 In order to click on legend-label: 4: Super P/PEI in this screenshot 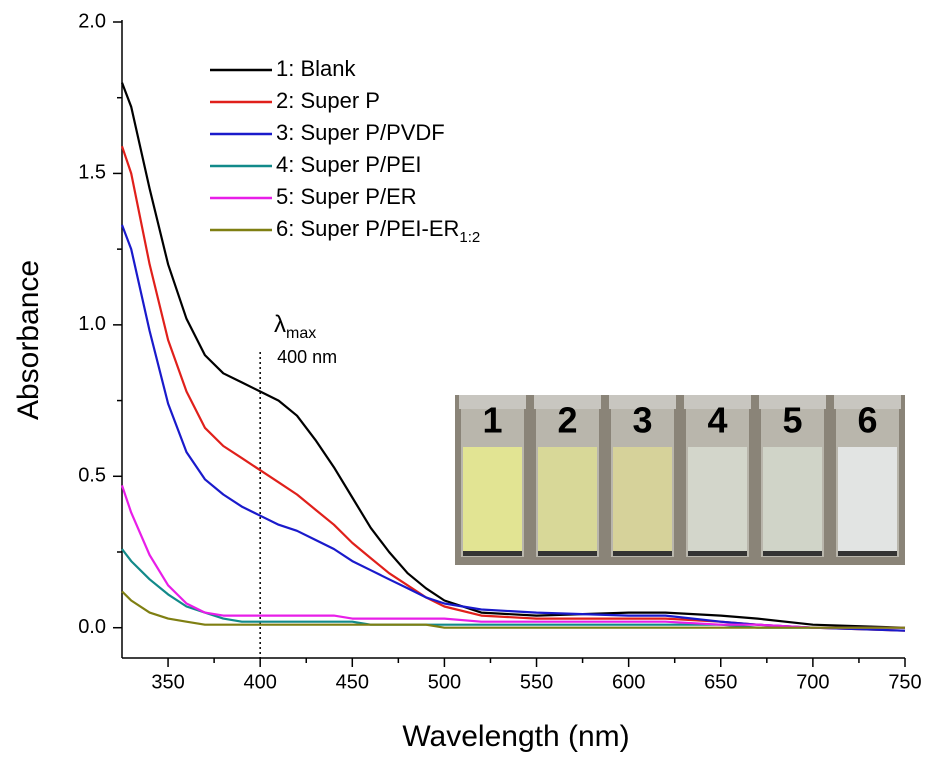, I will do `click(349, 164)`.